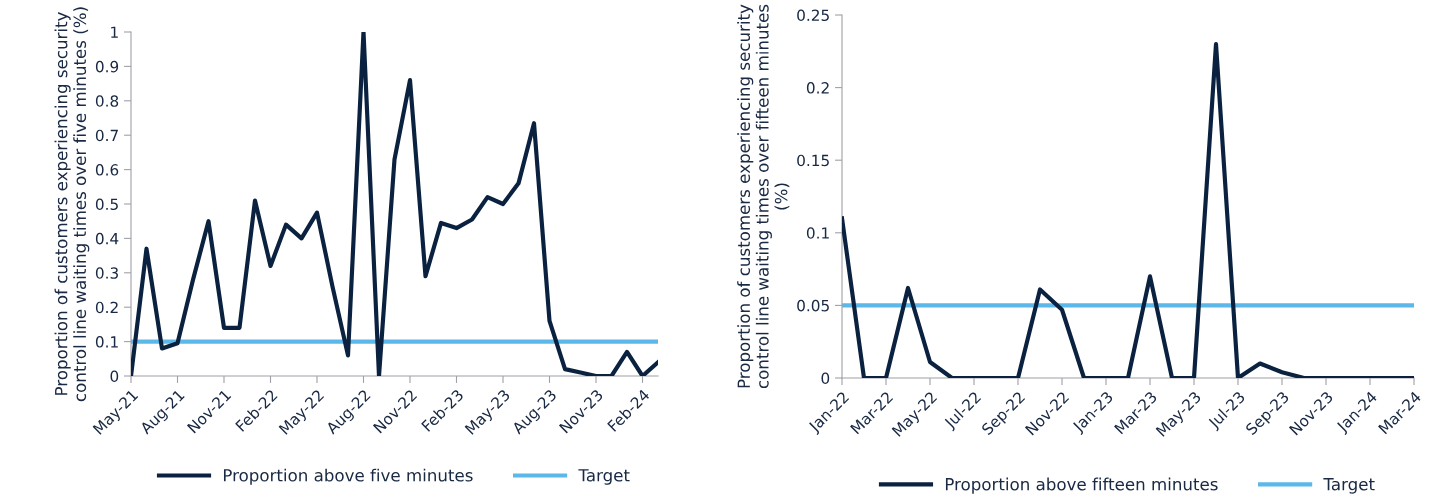 Image resolution: width=1432 pixels, height=502 pixels. Describe the element at coordinates (763, 196) in the screenshot. I see `y-axis-title: Proportion of customers experiencing security control line waiting times over fifteen minutes (%)` at that location.